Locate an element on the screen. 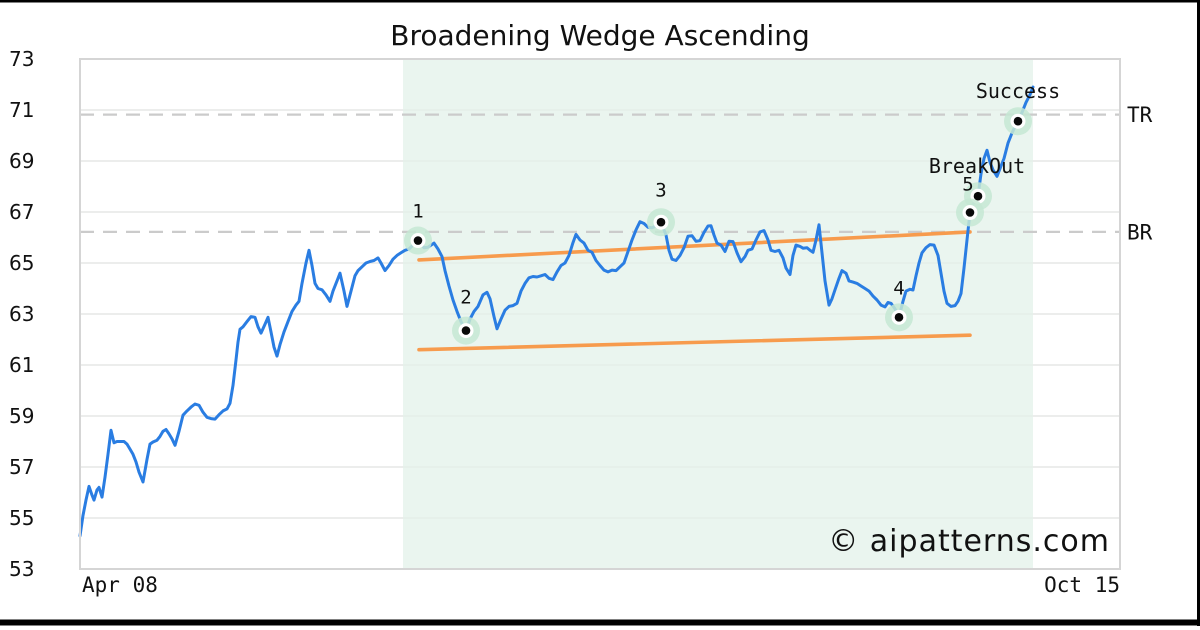 Image resolution: width=1200 pixels, height=630 pixels. y-tick-67: 67 is located at coordinates (21, 212).